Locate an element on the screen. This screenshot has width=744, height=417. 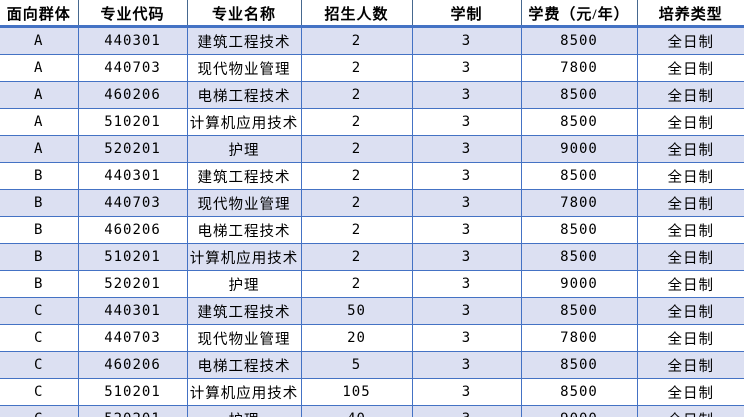
table-row: C 440301 建筑工程技术 50 3 8500 全日制 is located at coordinates (372, 311).